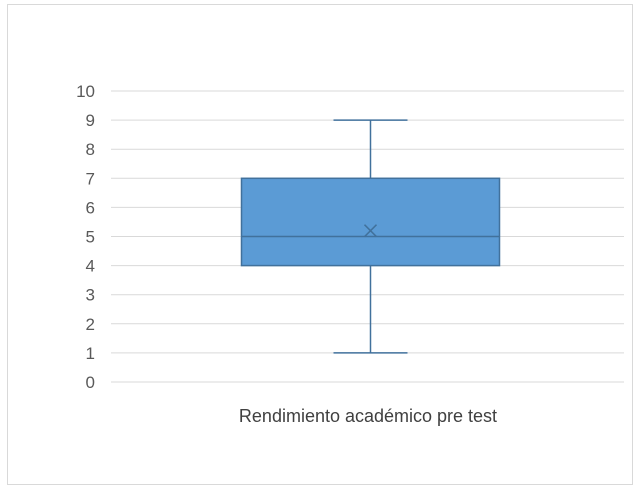  Describe the element at coordinates (90, 120) in the screenshot. I see `y-tick-label-9: 9` at that location.